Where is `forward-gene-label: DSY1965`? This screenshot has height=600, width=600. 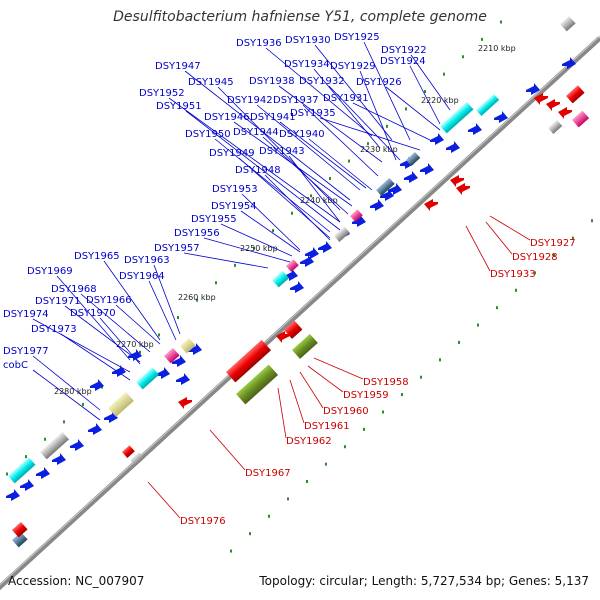 forward-gene-label: DSY1965 is located at coordinates (97, 256).